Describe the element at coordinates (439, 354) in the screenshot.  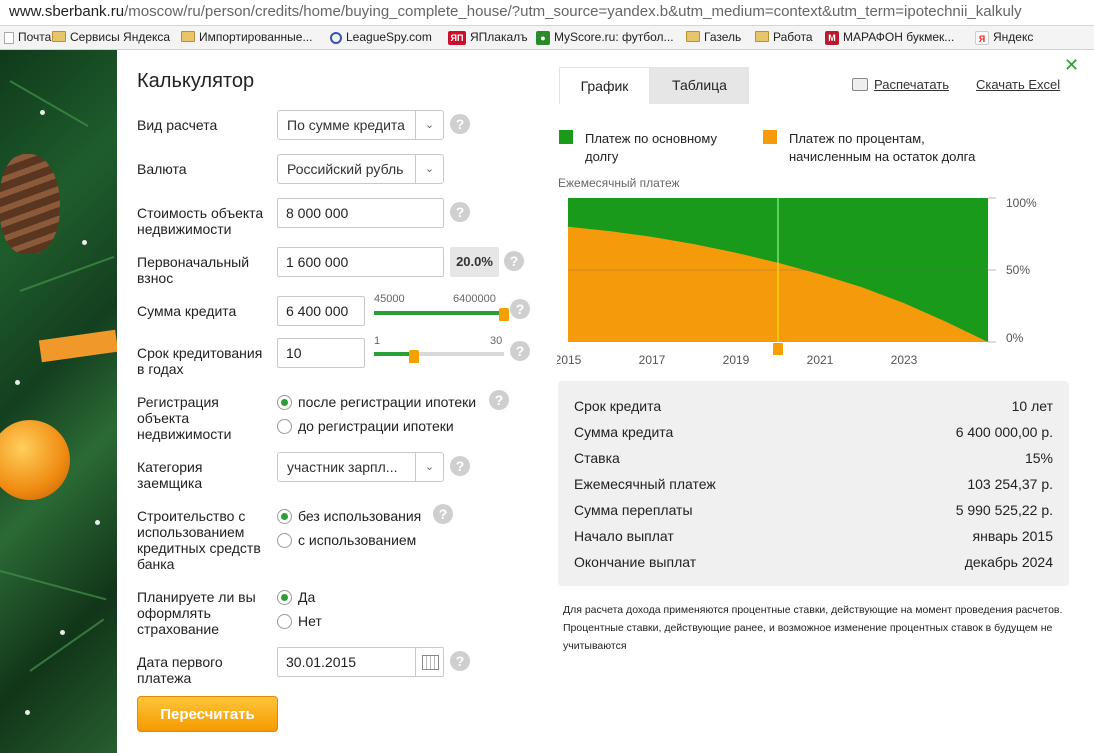
I see `term-slider` at that location.